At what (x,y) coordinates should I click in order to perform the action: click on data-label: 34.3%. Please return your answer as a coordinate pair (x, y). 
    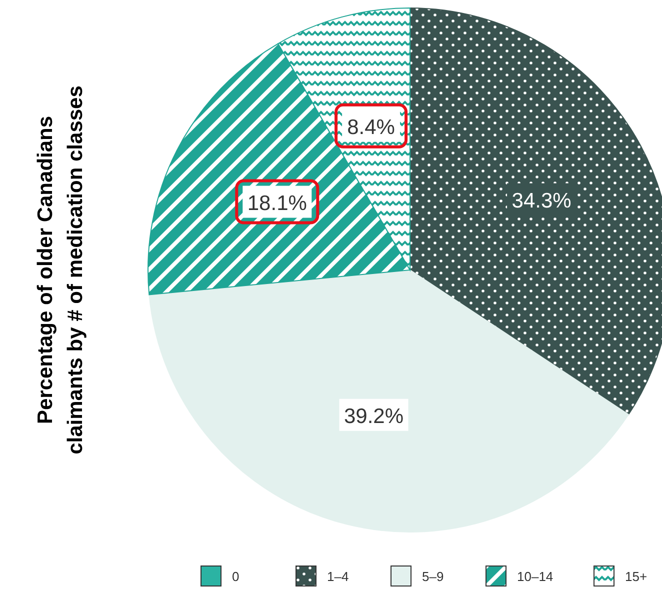
    Looking at the image, I should click on (542, 200).